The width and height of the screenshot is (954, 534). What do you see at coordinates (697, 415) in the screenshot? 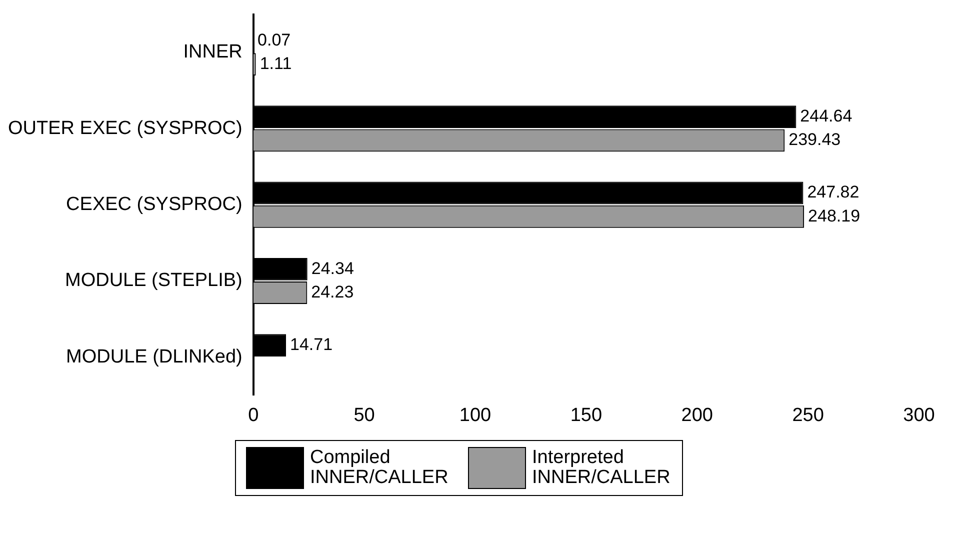
I see `x-tick-label: 200` at bounding box center [697, 415].